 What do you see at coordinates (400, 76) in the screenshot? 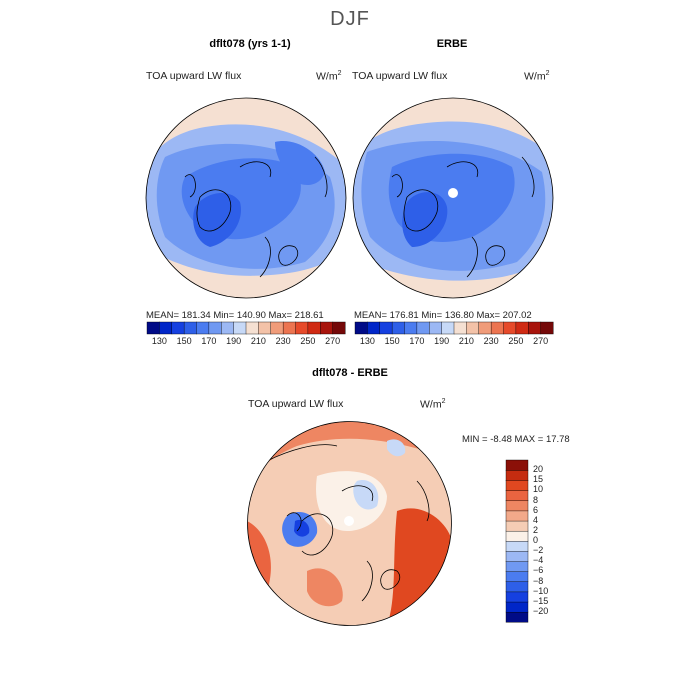
I see `panel-2-field-label: TOA upward LW flux` at bounding box center [400, 76].